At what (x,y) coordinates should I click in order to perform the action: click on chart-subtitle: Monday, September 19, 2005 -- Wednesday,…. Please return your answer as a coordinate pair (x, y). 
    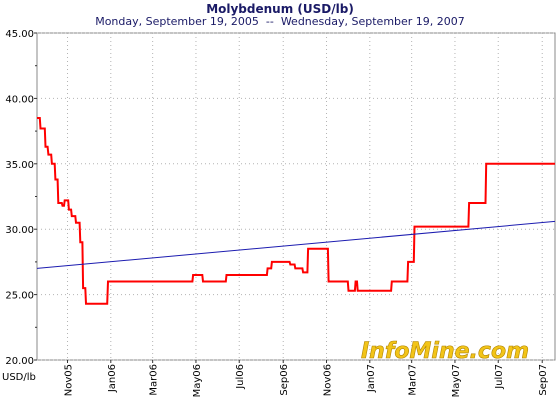
    Looking at the image, I should click on (280, 21).